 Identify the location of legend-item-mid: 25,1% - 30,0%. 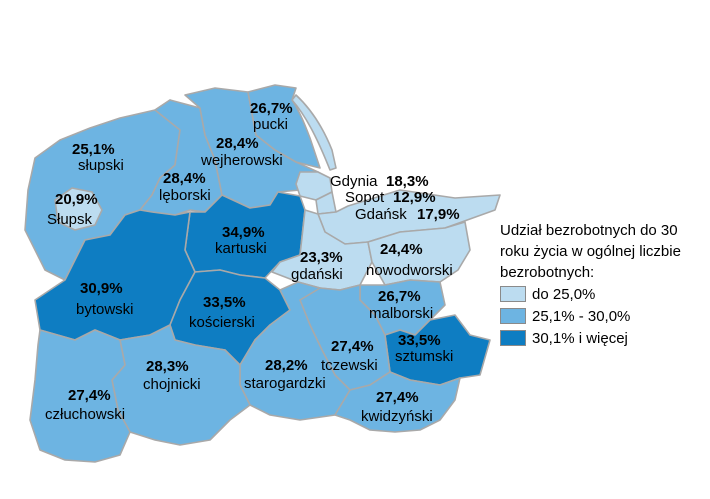
(602, 316).